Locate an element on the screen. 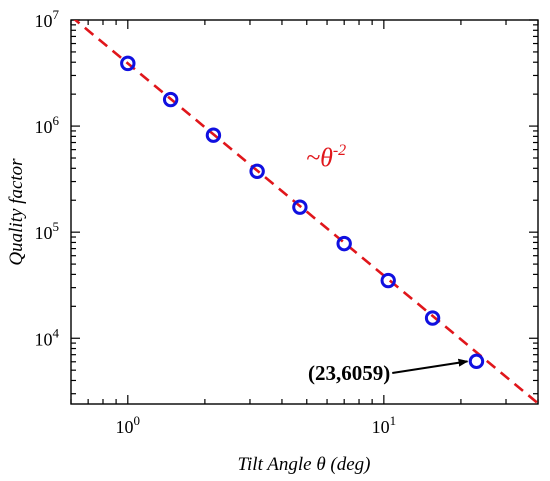 This screenshot has height=481, width=550. x-tick-label: 10¹ is located at coordinates (384, 425).